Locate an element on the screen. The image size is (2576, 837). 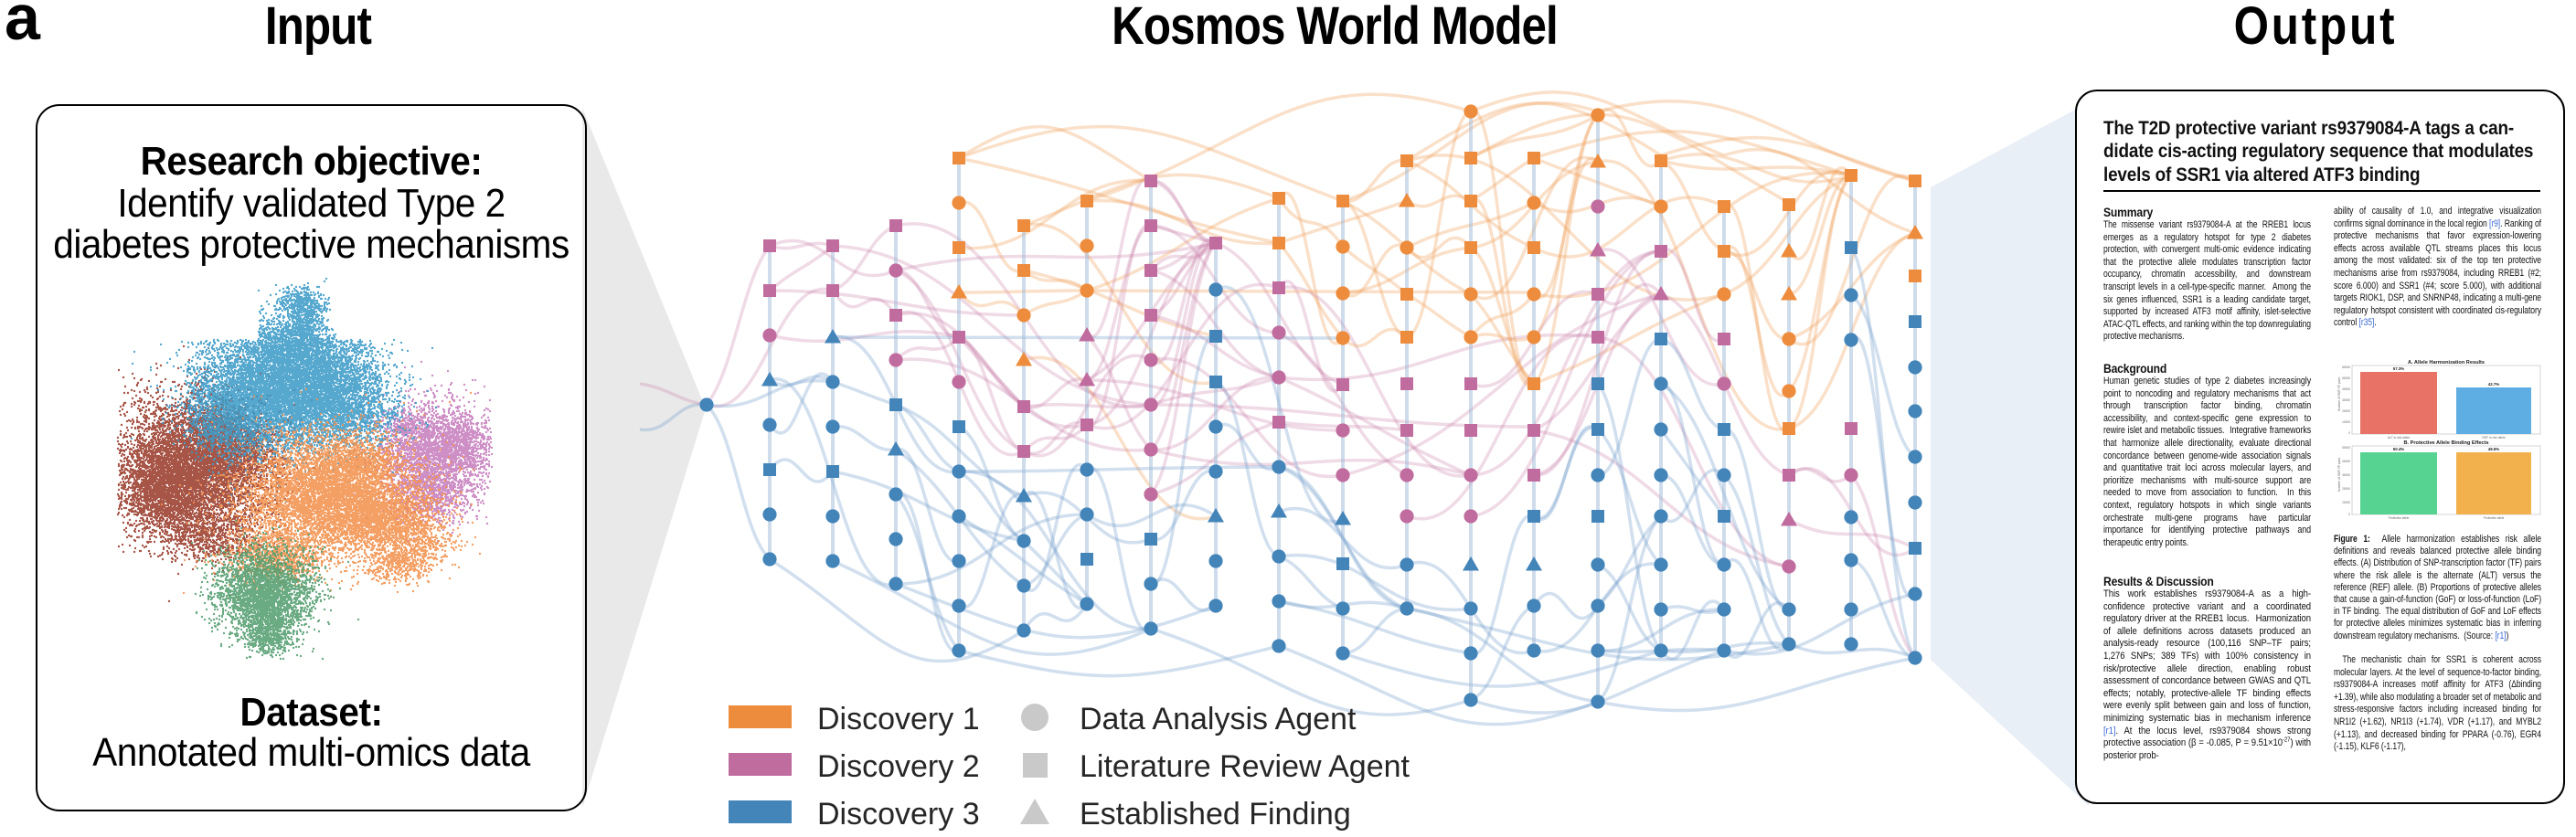
svg-text:A. Allele Harmonization Result: A. Allele Harmonization Results is located at coordinates (2446, 363).